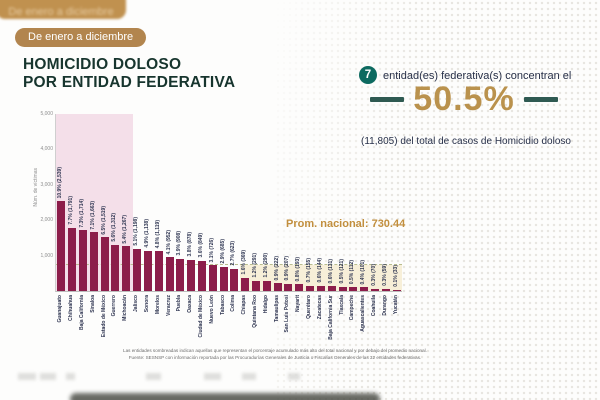 The image size is (600, 400). Describe the element at coordinates (136, 303) in the screenshot. I see `state-label: Jalisco` at that location.